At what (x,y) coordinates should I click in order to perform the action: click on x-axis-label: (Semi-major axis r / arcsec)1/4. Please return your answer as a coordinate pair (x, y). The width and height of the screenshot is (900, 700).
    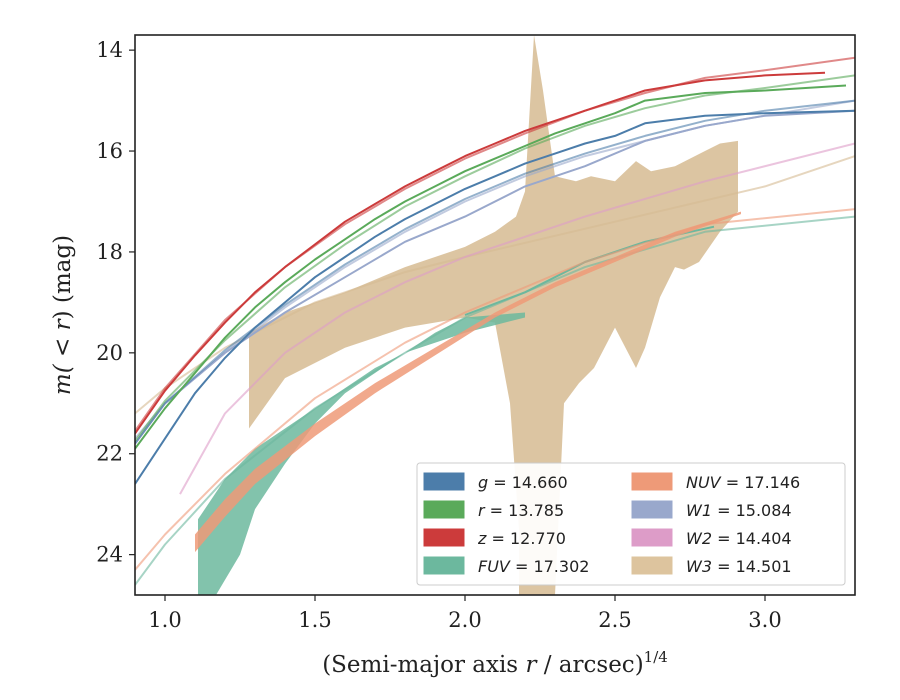
    Looking at the image, I should click on (495, 663).